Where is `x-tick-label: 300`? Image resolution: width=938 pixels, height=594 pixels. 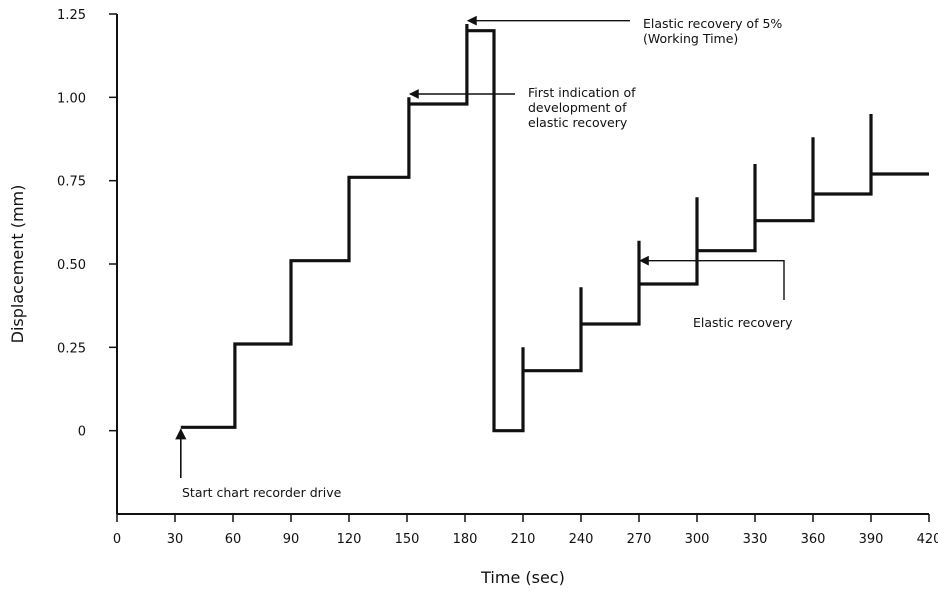 x-tick-label: 300 is located at coordinates (697, 539).